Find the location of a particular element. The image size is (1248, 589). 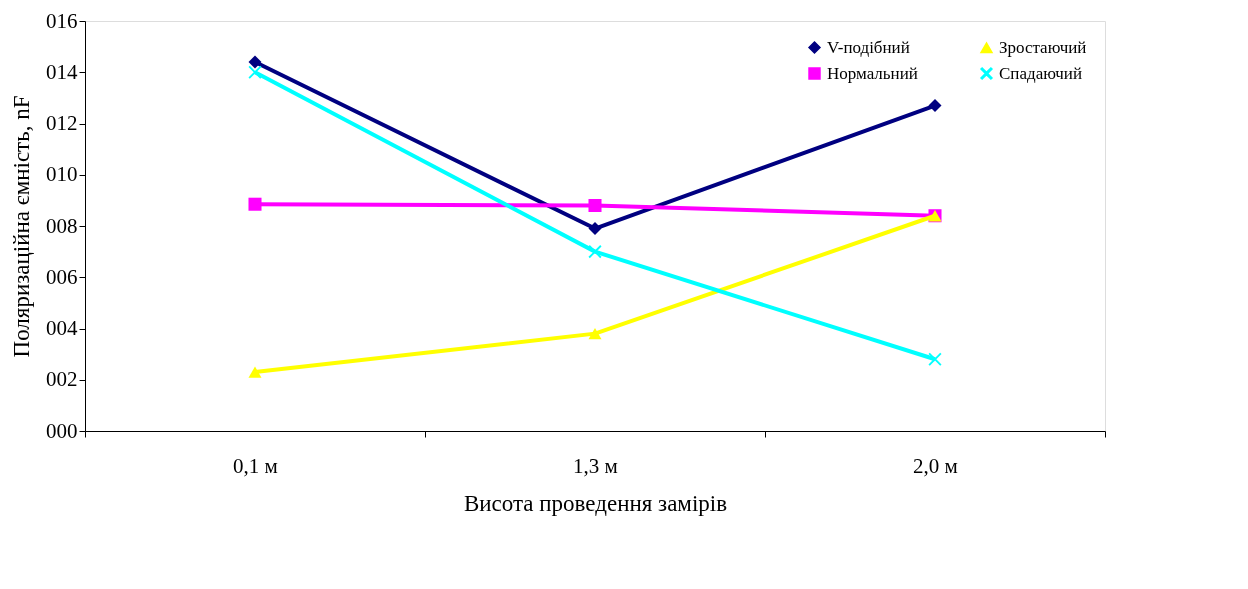

y-tick-label: 006 is located at coordinates (62, 276).